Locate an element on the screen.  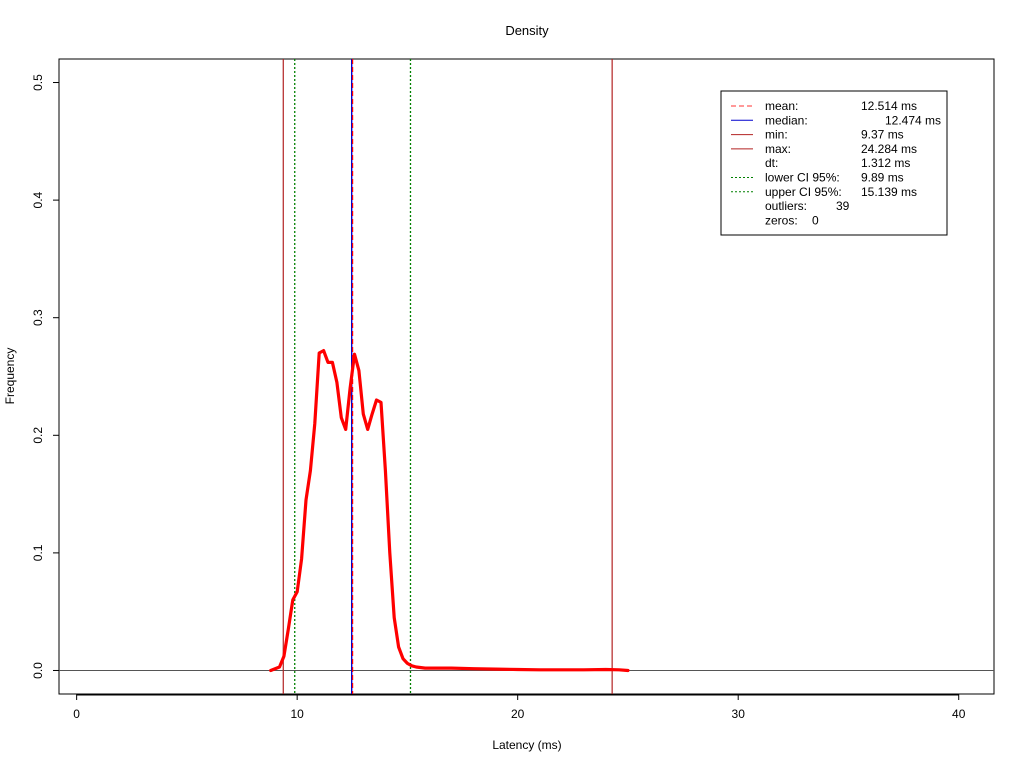
x-tick-label: 0 is located at coordinates (76, 714).